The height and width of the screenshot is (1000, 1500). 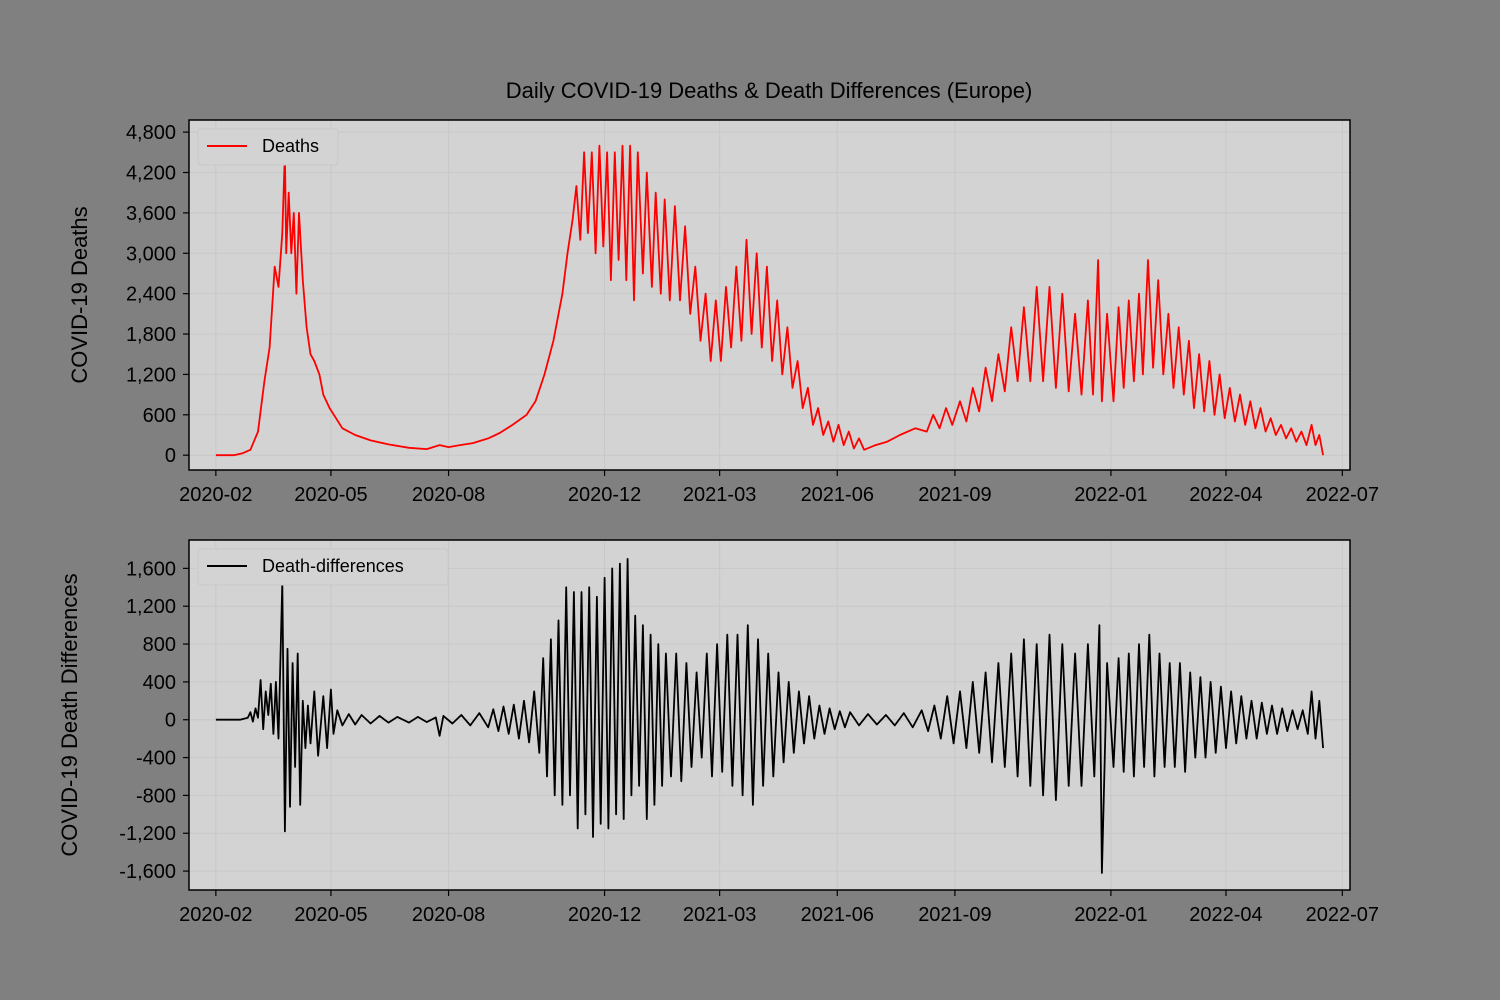 I want to click on differences-x-tick-label: 2021-06, so click(x=837, y=915).